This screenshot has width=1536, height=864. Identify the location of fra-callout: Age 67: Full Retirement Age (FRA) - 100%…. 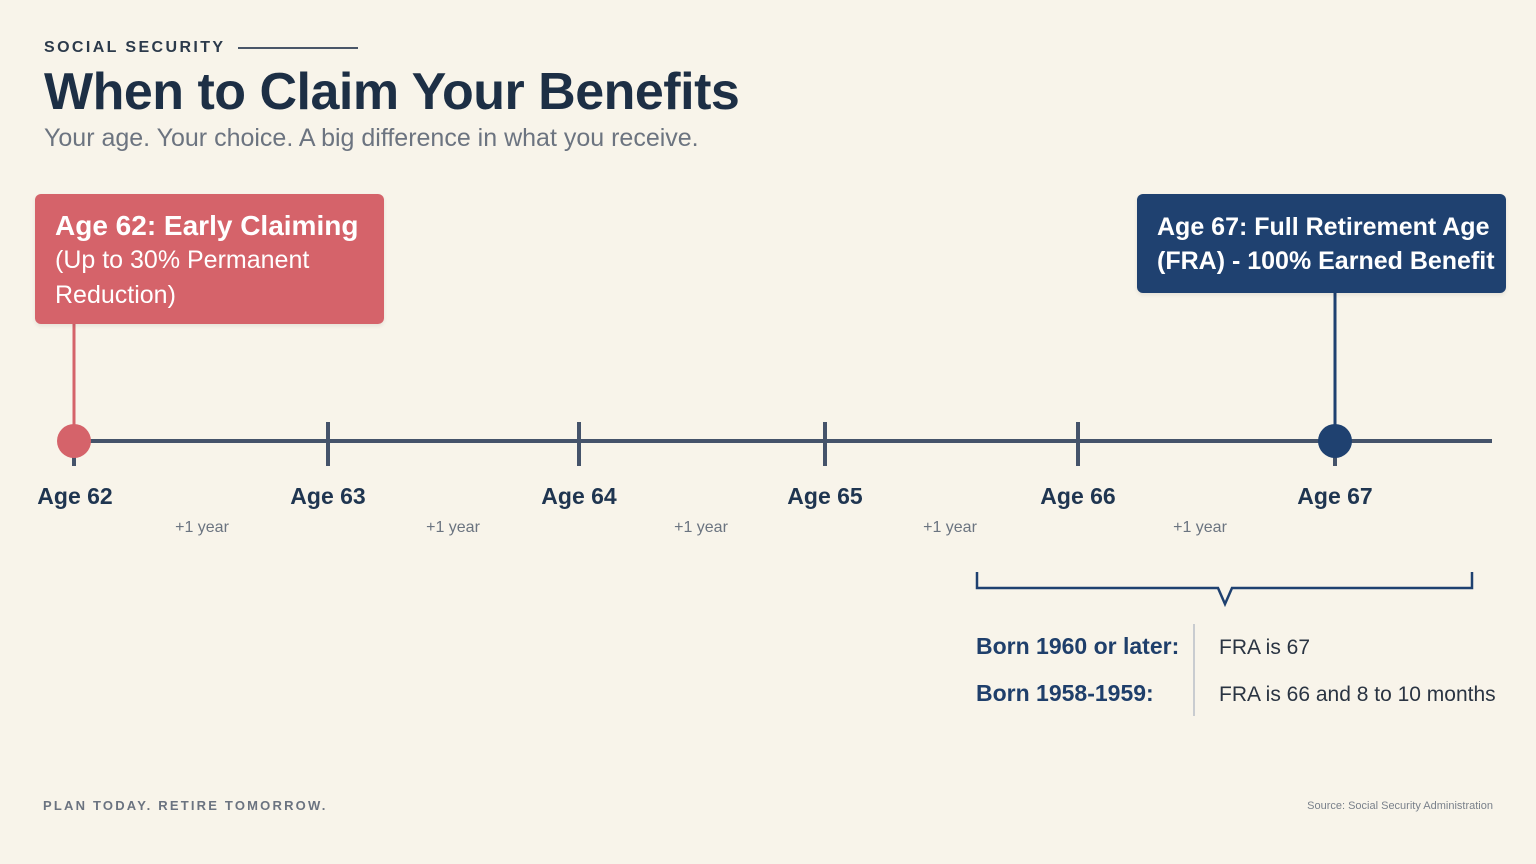
(1321, 243).